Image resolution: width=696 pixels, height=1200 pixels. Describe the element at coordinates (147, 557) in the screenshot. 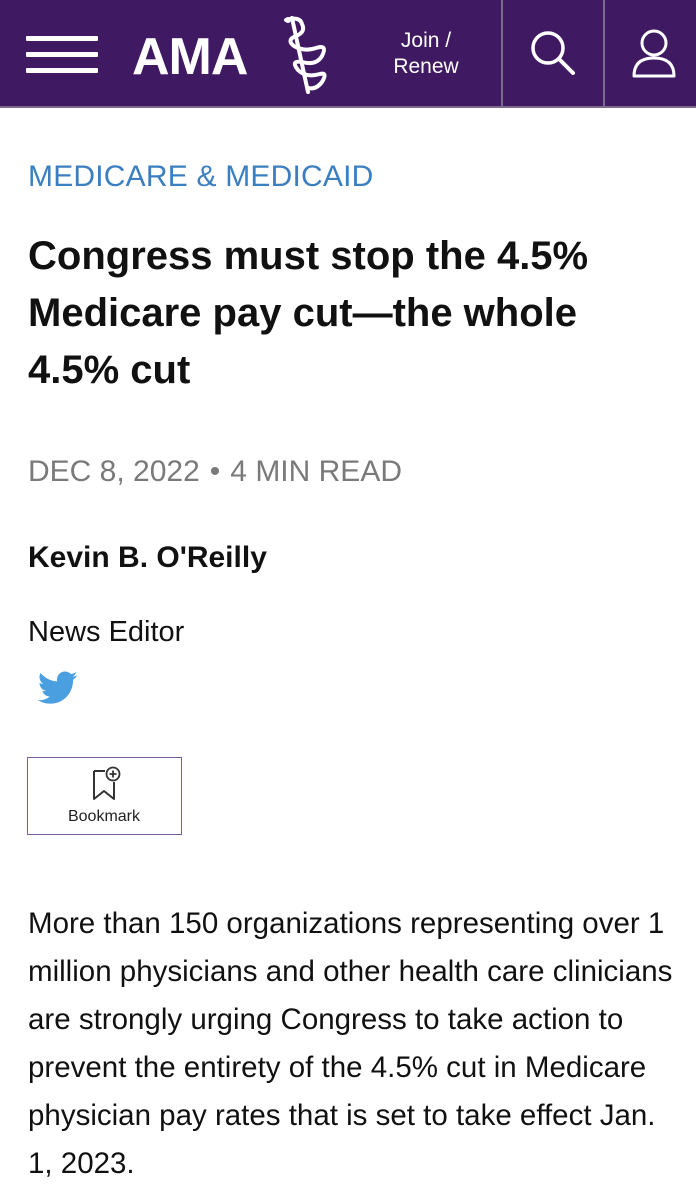

I see `author-name: Kevin B. O'Reilly` at that location.